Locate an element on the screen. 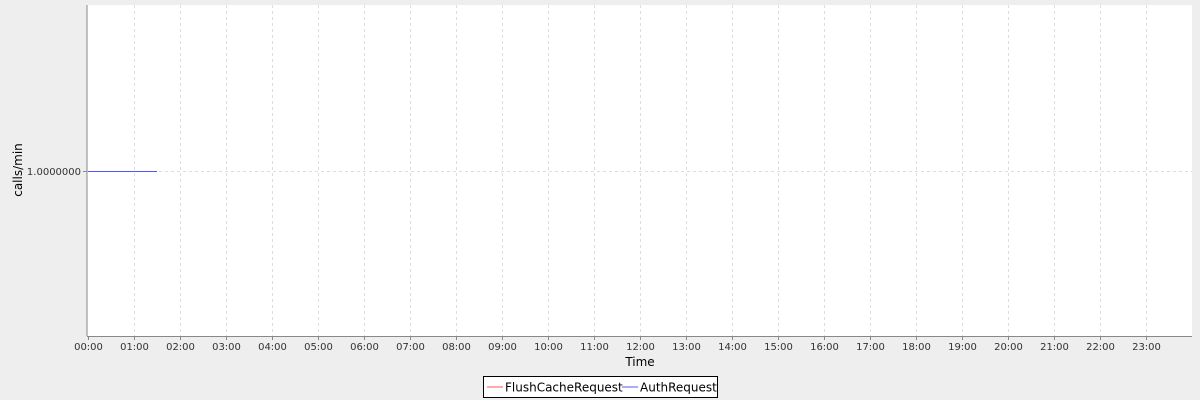 This screenshot has width=1200, height=400. x-tick-label: 10:00 is located at coordinates (548, 347).